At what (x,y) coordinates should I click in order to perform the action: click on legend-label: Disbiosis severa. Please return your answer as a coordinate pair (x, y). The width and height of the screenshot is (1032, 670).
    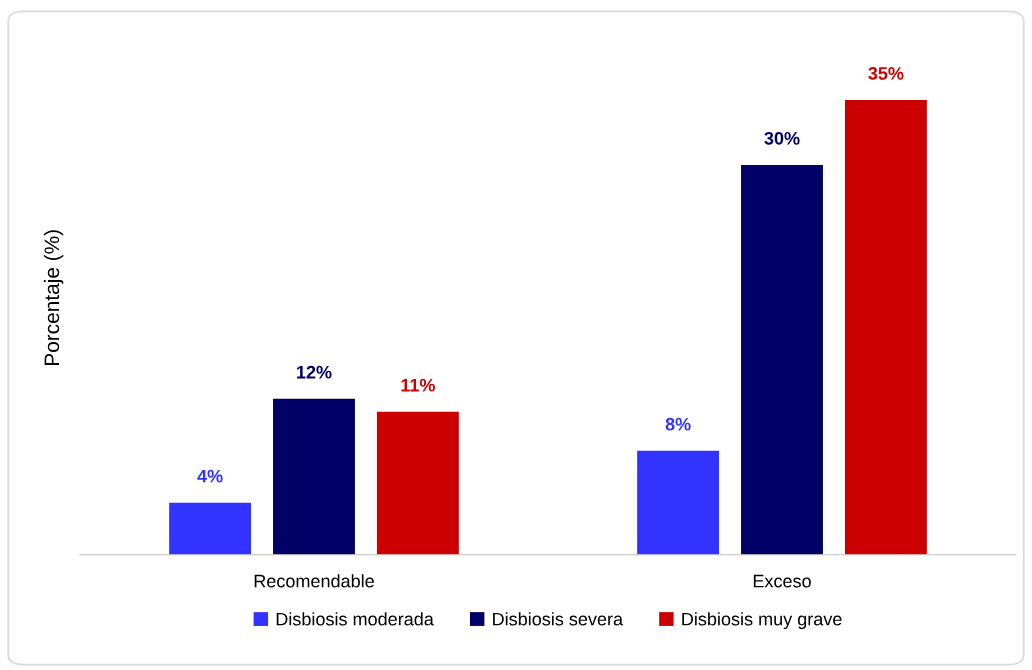
    Looking at the image, I should click on (558, 619).